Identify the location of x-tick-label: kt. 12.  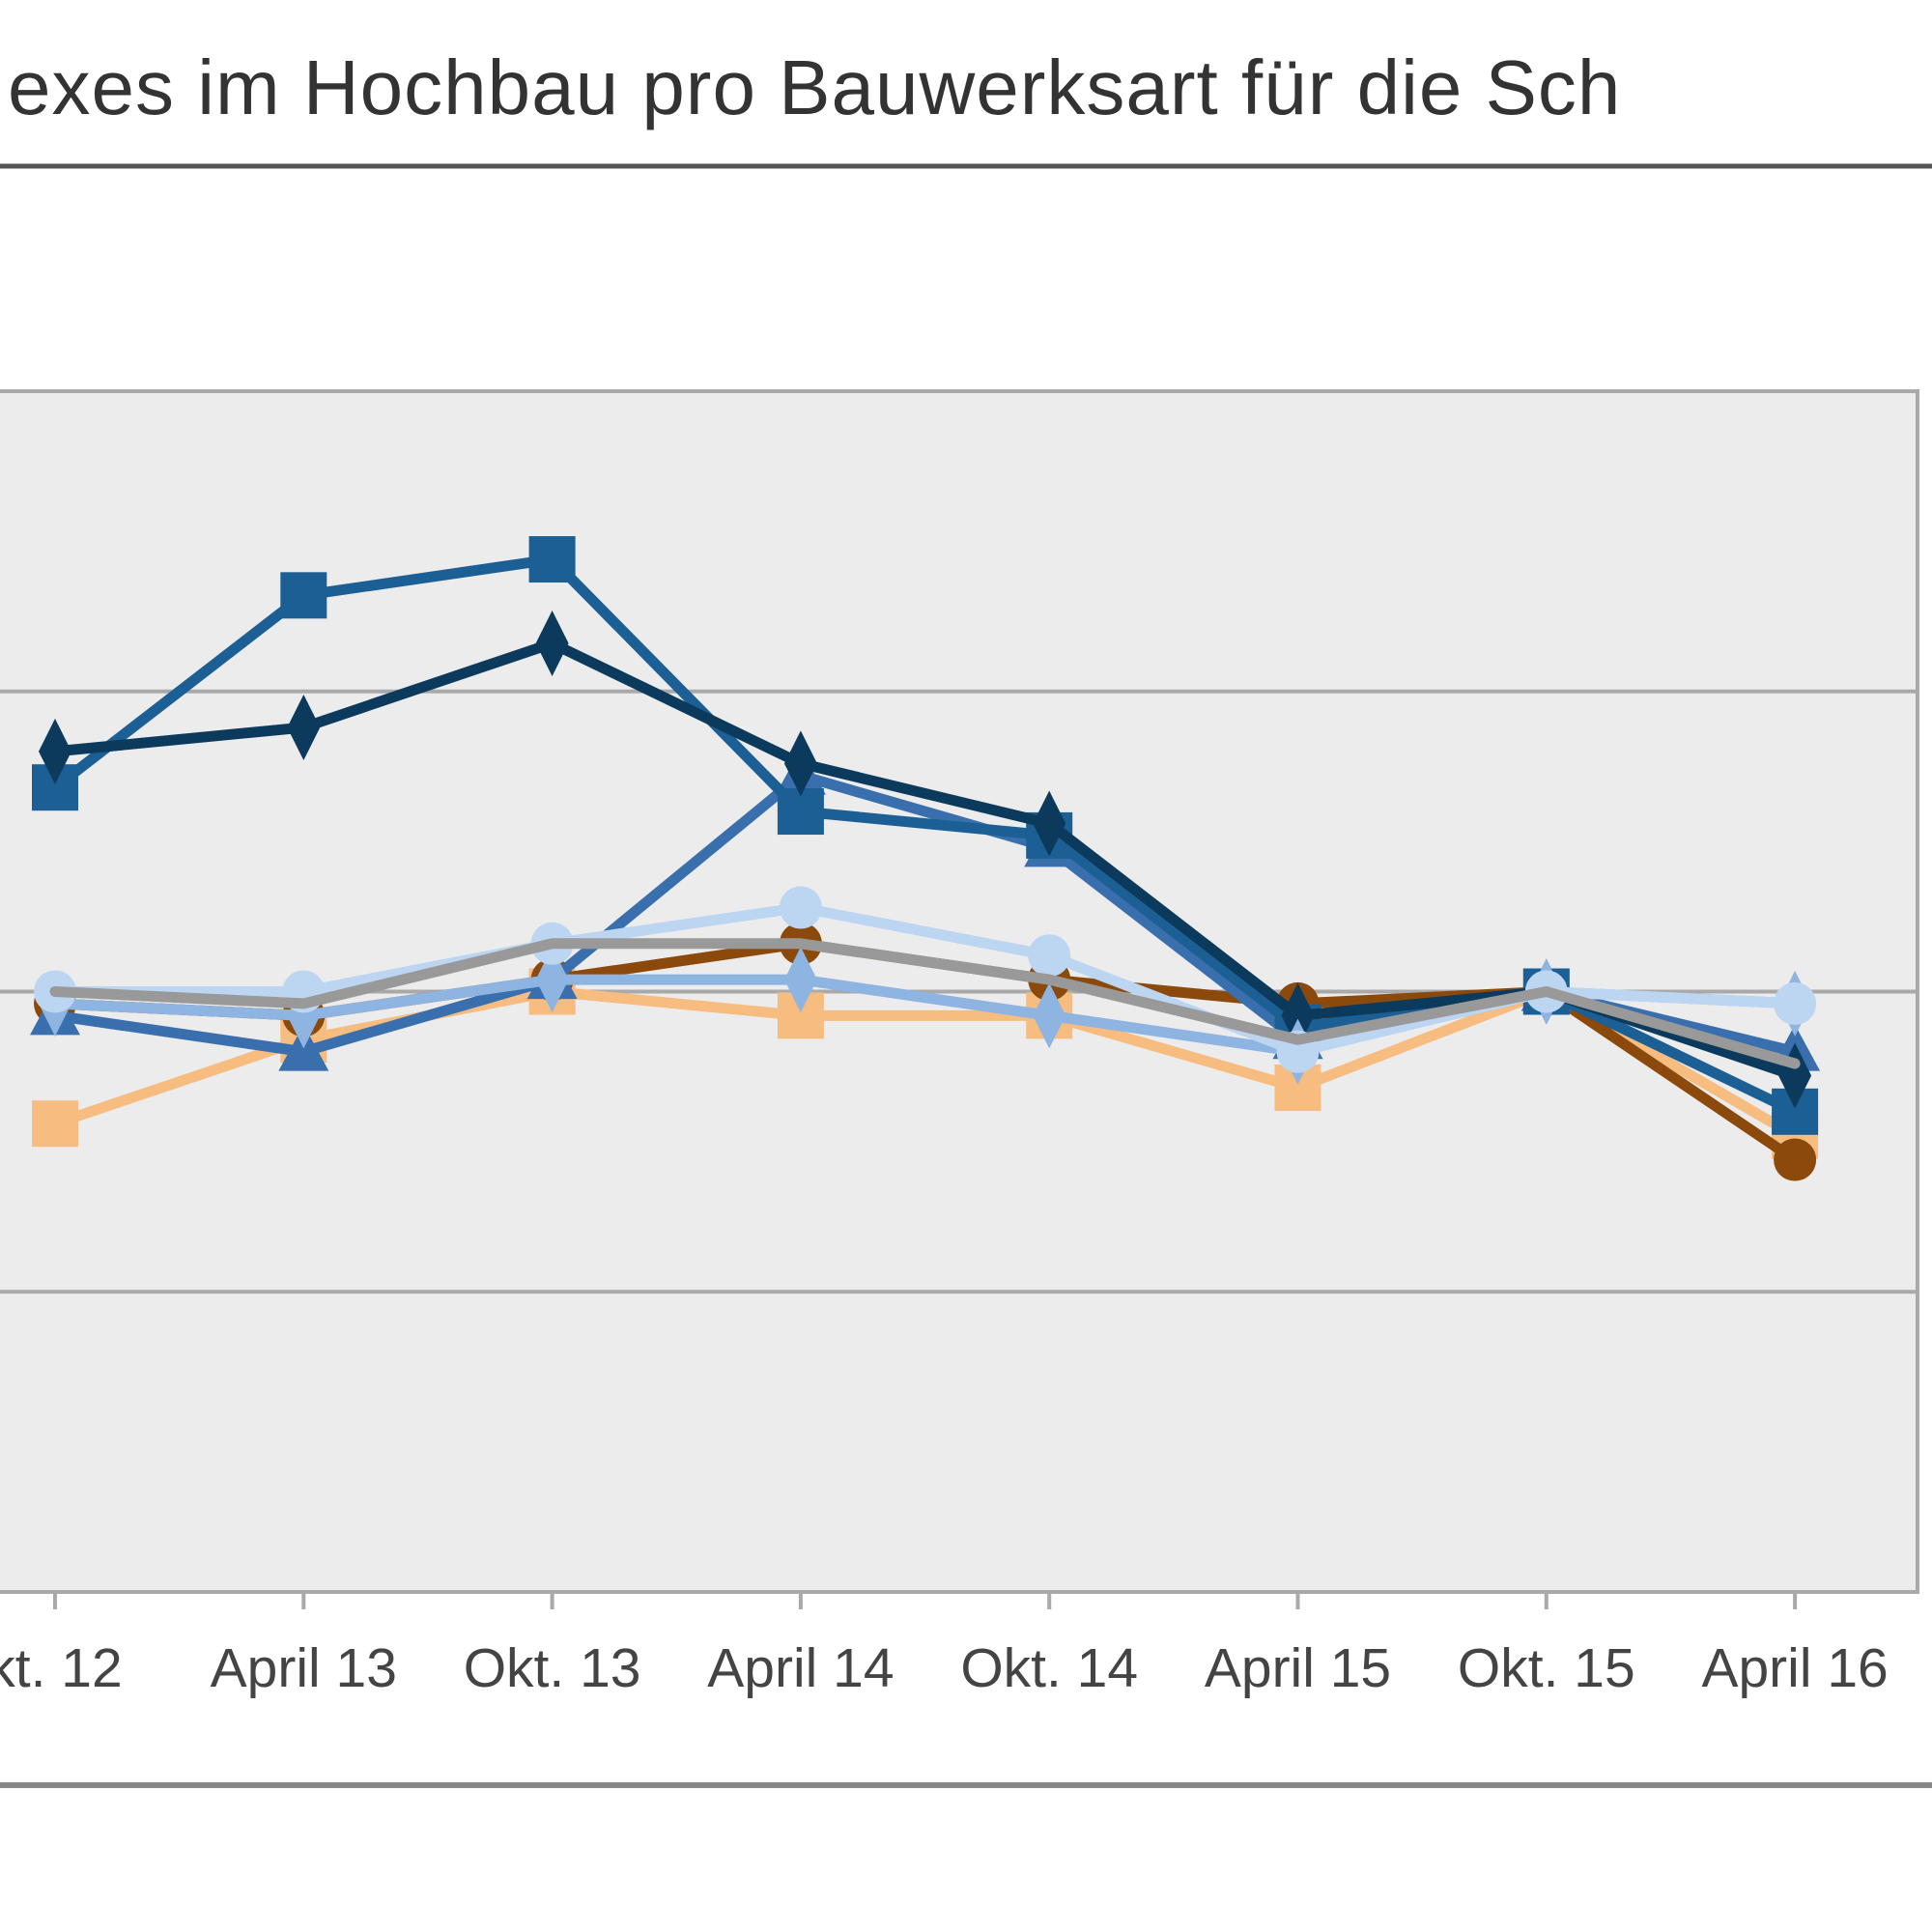
(61, 1668).